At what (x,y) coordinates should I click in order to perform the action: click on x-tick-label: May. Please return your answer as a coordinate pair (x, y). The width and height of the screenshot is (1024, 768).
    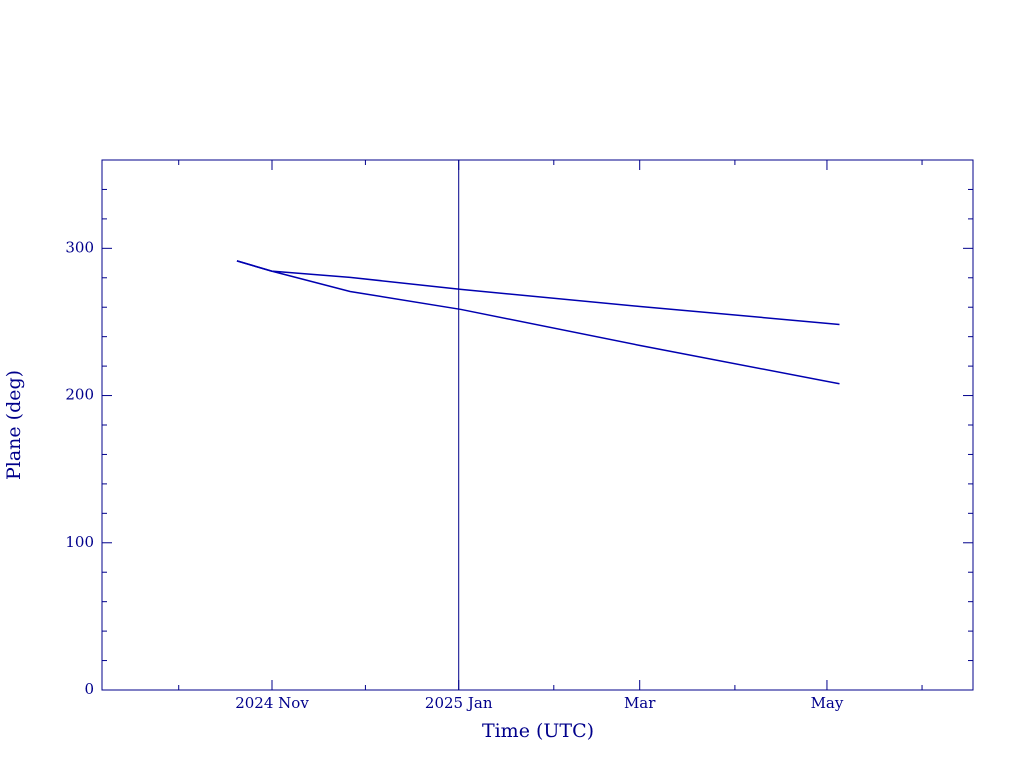
    Looking at the image, I should click on (827, 703).